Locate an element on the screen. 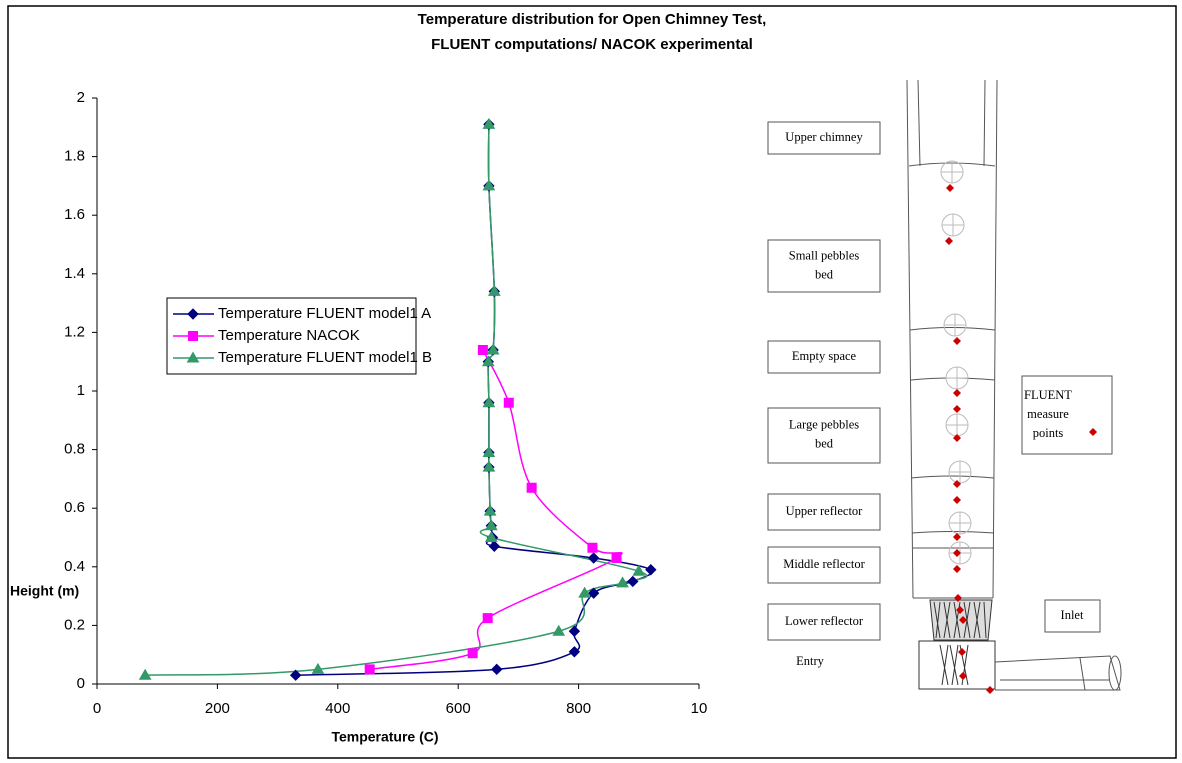 The image size is (1182, 763). x-axis-label: Temperature (C) is located at coordinates (384, 737).